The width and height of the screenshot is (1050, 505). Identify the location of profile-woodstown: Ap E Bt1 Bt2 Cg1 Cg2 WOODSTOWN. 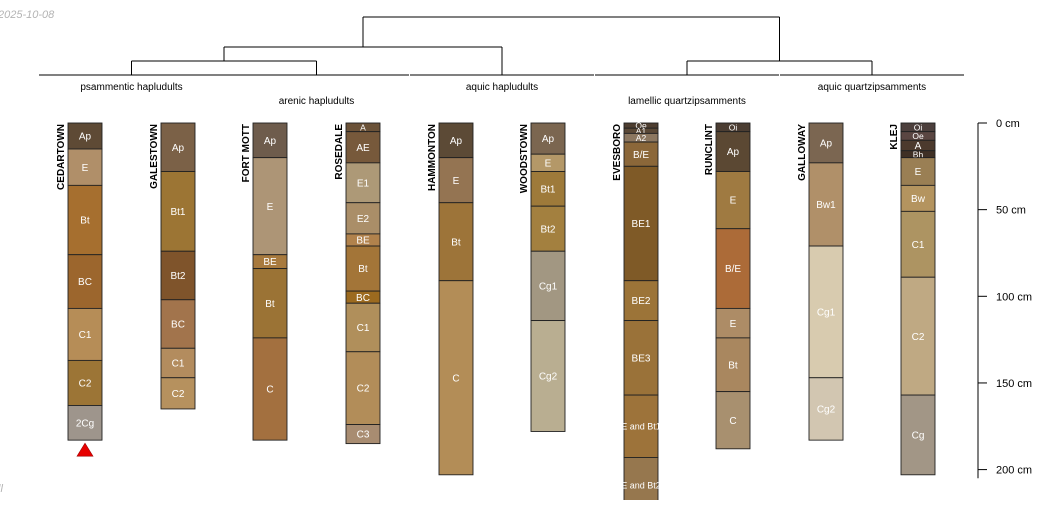
(542, 277).